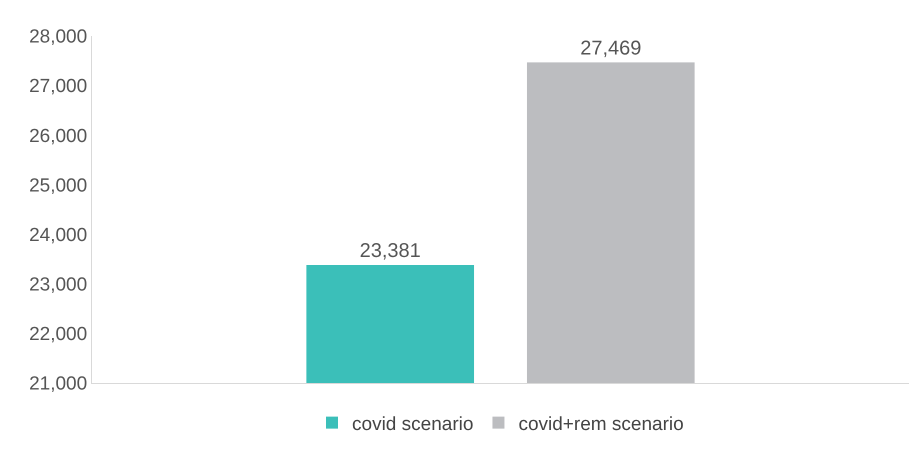  I want to click on y-tick-label: 27,000, so click(58, 87).